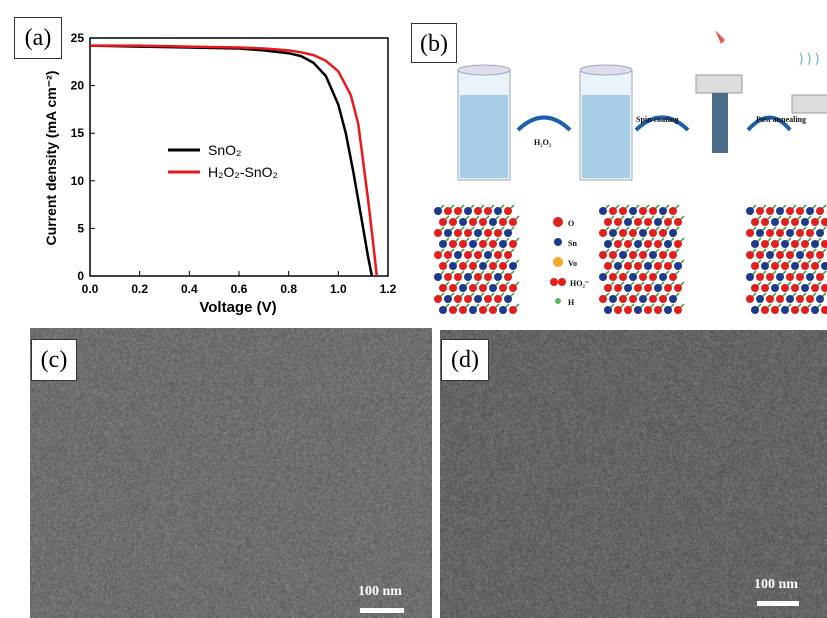  What do you see at coordinates (78, 133) in the screenshot?
I see `y-tick-label: 15` at bounding box center [78, 133].